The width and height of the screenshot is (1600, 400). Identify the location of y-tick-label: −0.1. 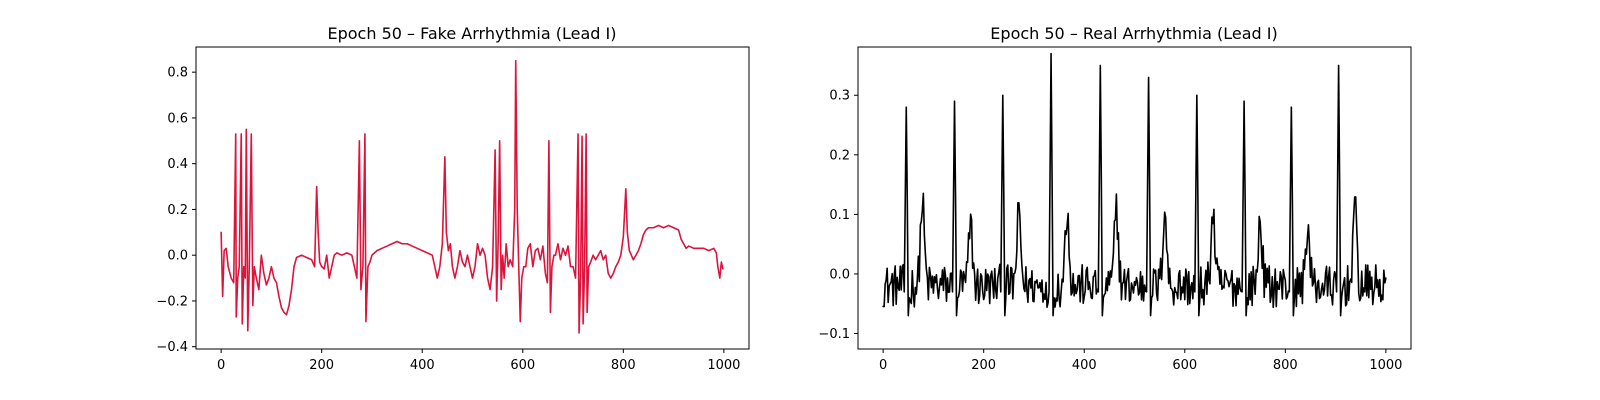
(834, 334).